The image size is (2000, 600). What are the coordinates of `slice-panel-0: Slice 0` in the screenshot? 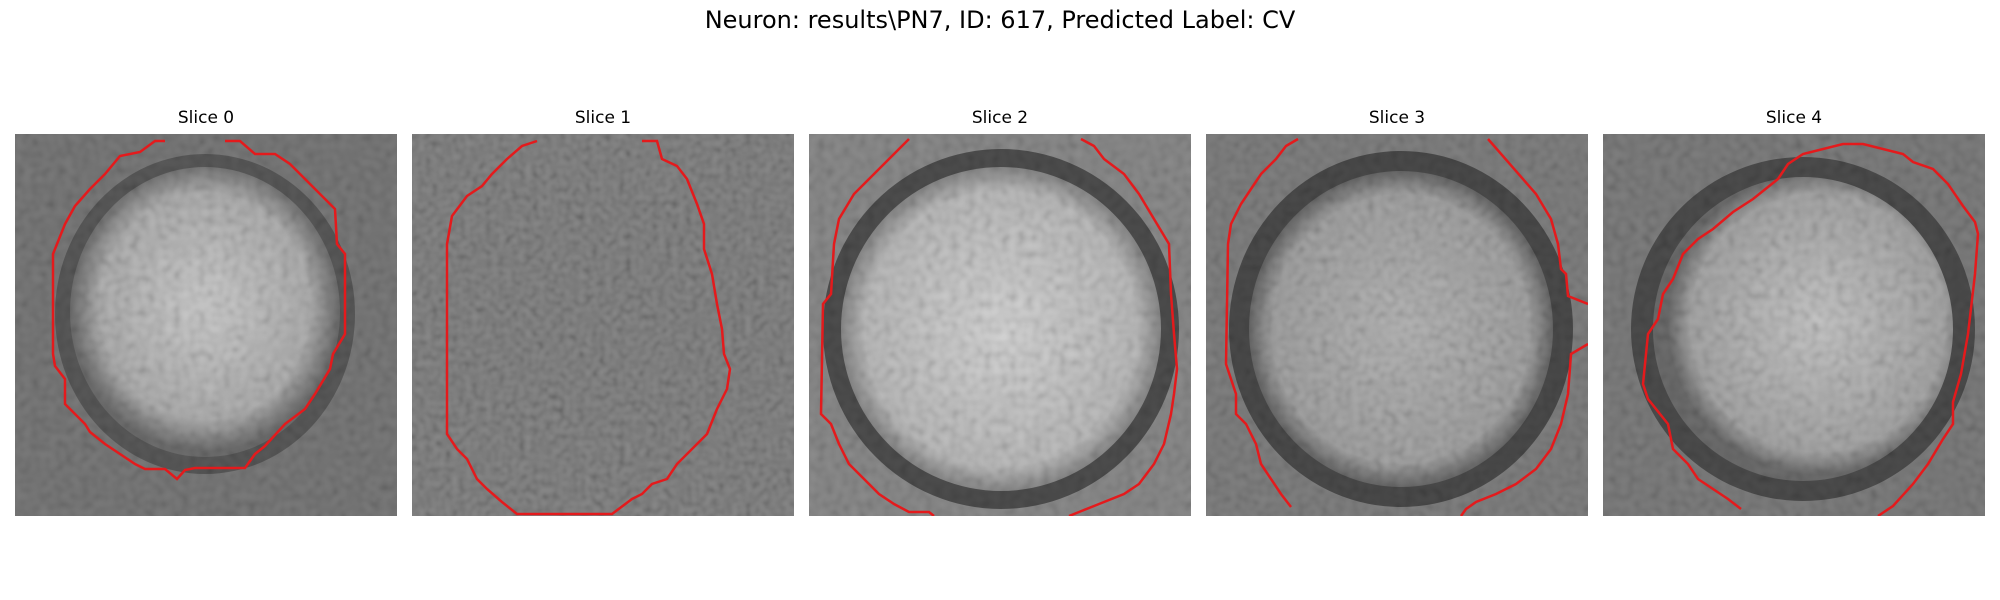 It's located at (206, 313).